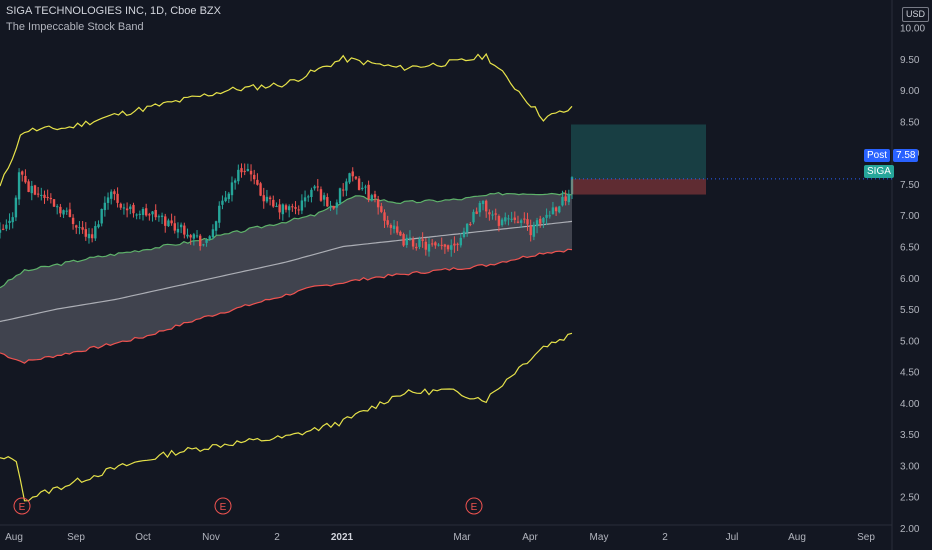 This screenshot has width=932, height=550. What do you see at coordinates (462, 537) in the screenshot?
I see `x-tick-label: Mar` at bounding box center [462, 537].